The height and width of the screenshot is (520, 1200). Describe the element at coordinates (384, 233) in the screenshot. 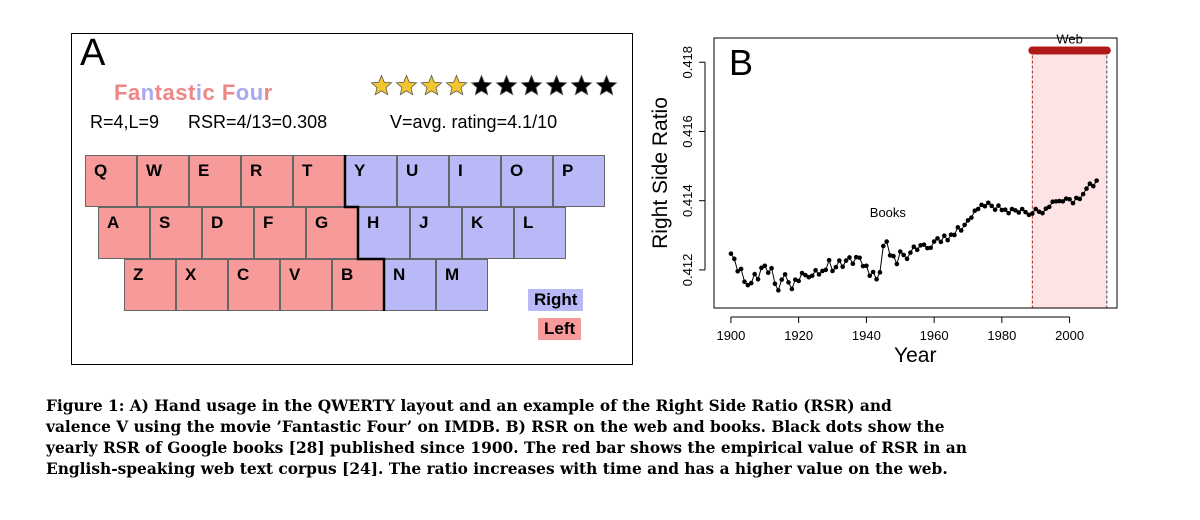

I see `key-h: H` at that location.